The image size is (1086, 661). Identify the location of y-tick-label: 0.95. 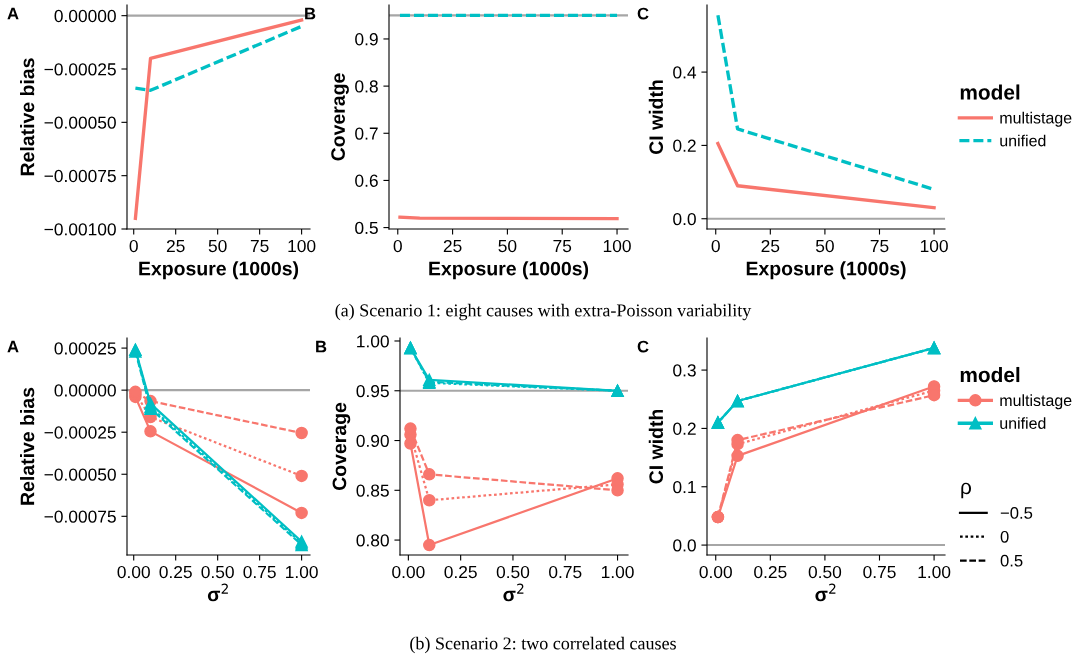
(372, 391).